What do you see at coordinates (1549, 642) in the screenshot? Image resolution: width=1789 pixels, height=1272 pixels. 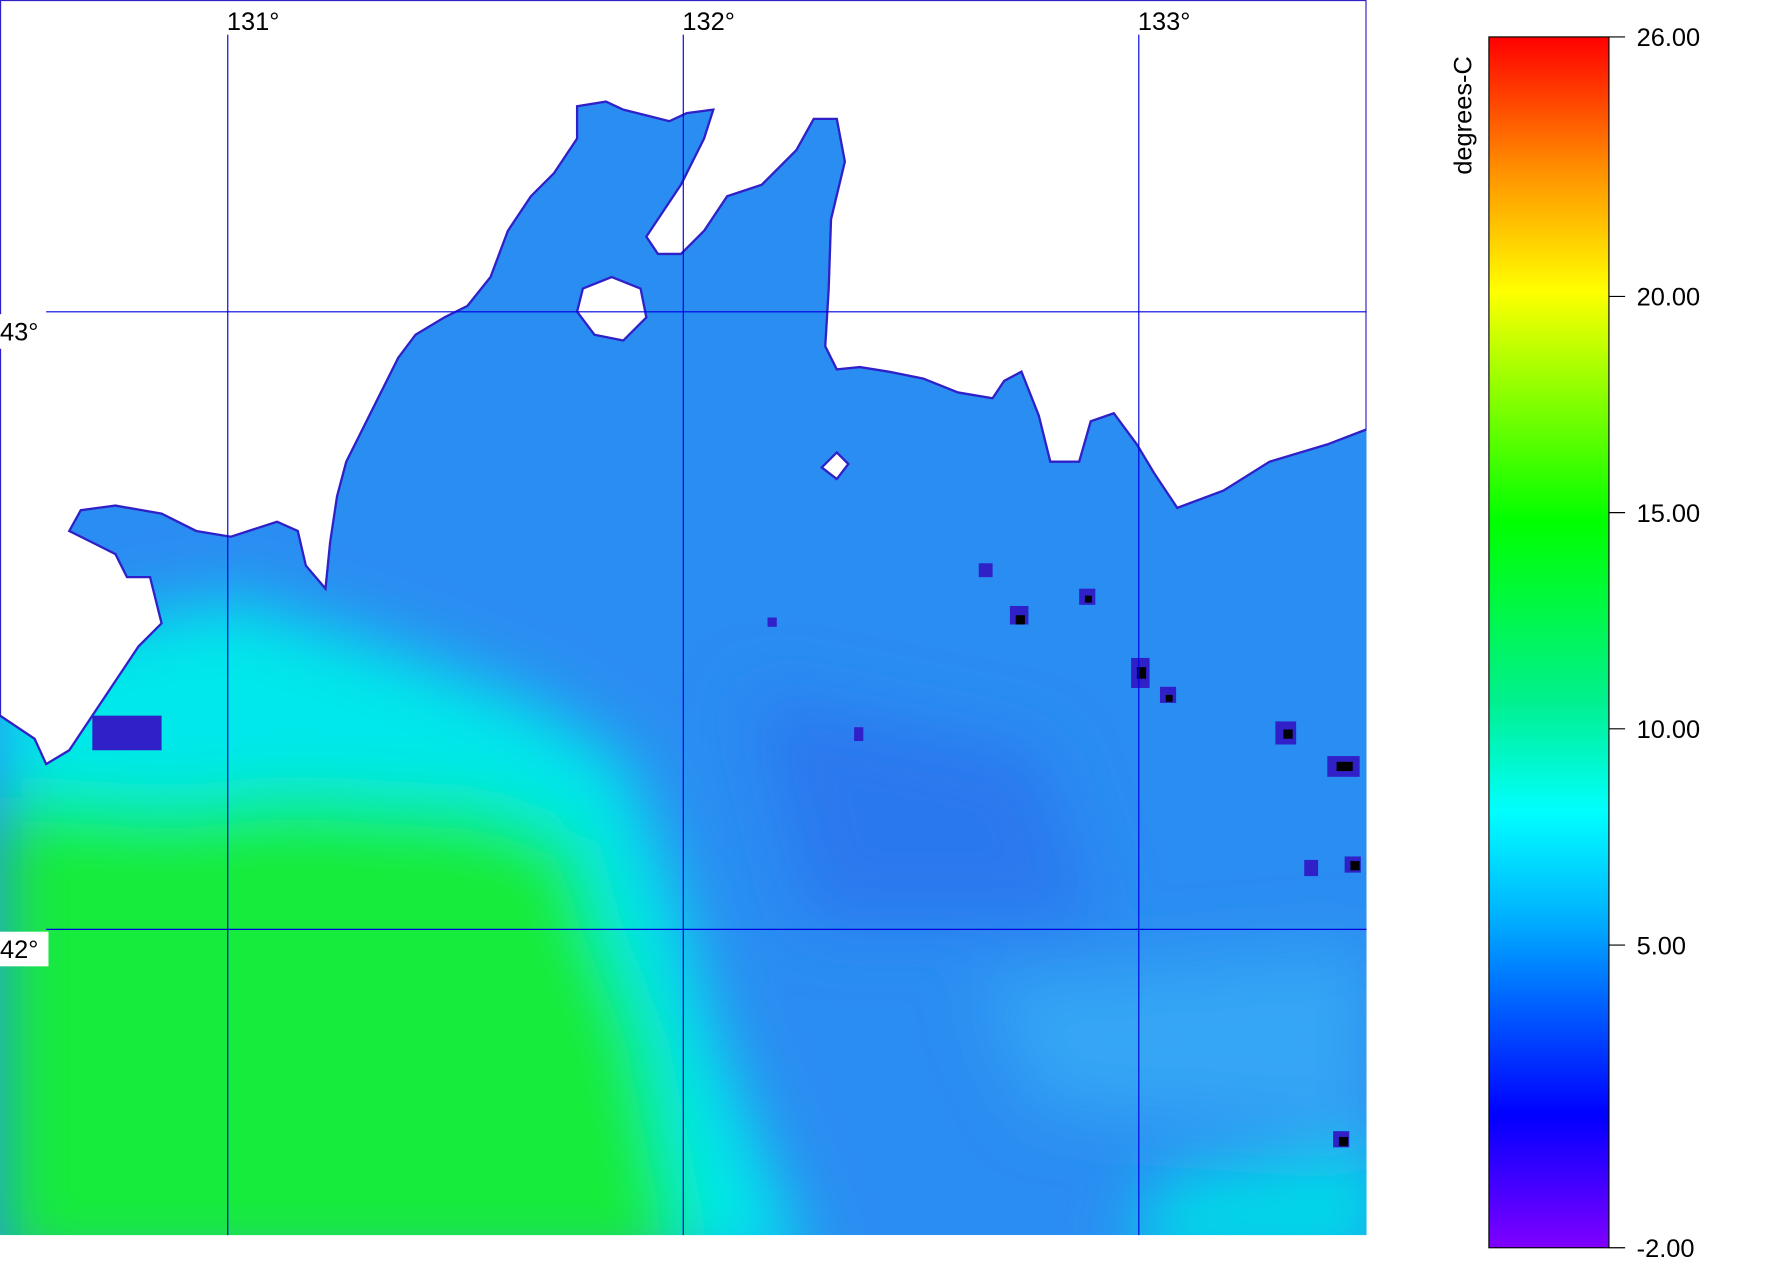 I see `colorbar` at bounding box center [1549, 642].